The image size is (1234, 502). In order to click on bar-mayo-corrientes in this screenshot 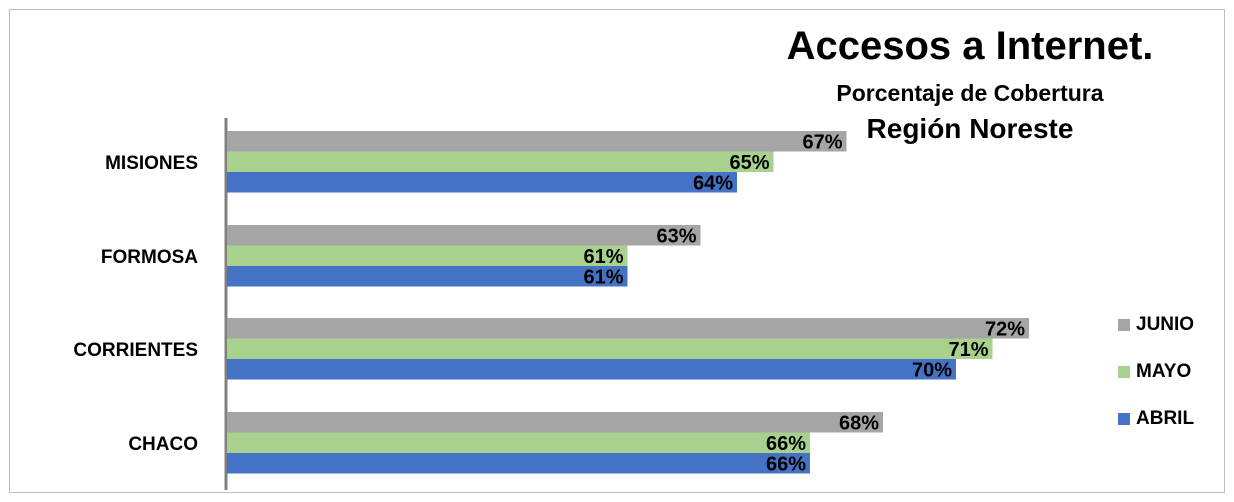, I will do `click(610, 349)`.